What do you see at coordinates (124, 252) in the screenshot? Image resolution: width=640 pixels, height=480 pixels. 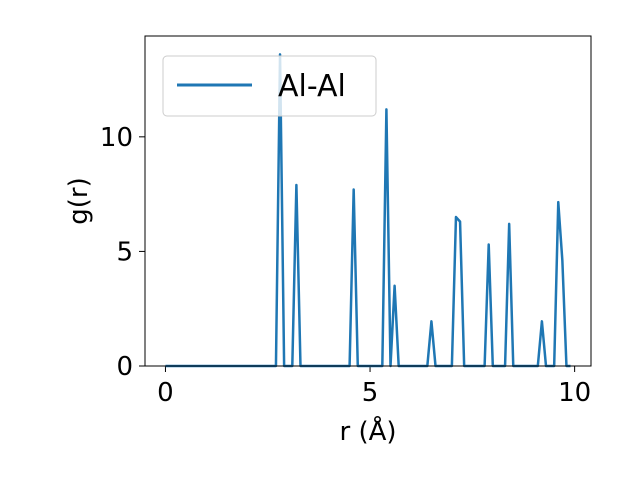 I see `y-tick-label: 5` at bounding box center [124, 252].